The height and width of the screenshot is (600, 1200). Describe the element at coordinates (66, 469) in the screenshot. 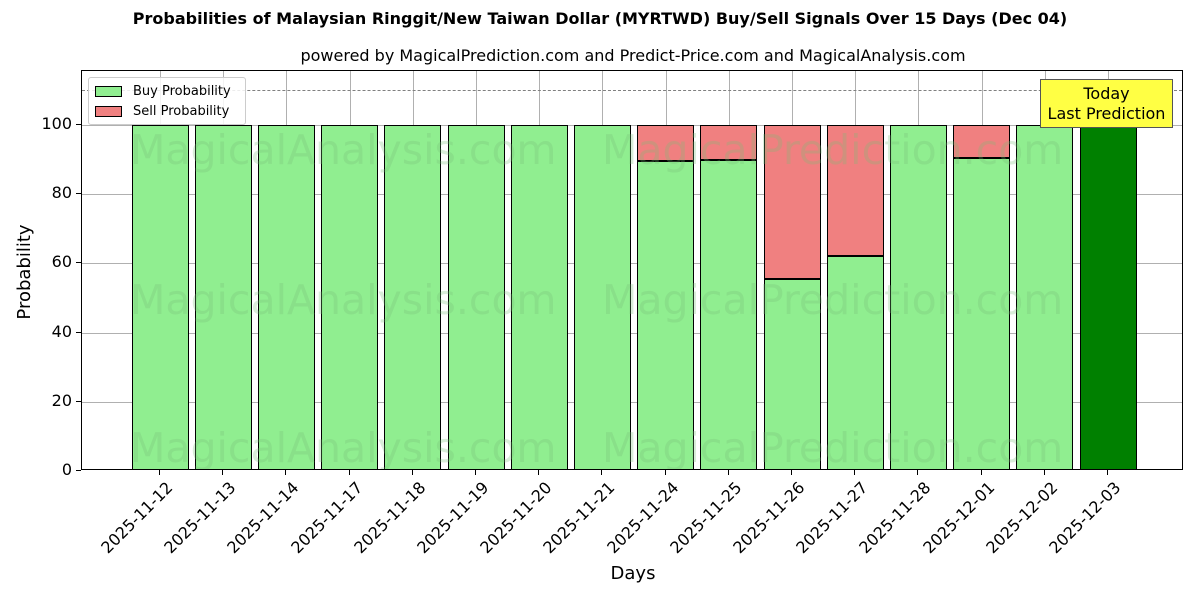

I see `y-tick-label: 0` at that location.